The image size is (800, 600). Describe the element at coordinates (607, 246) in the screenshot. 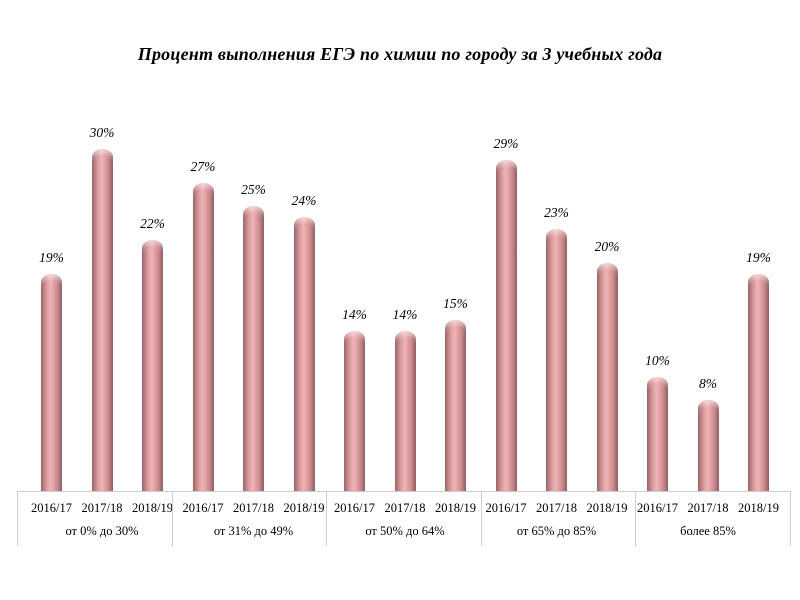

I see `bar-value-label: 20%` at that location.